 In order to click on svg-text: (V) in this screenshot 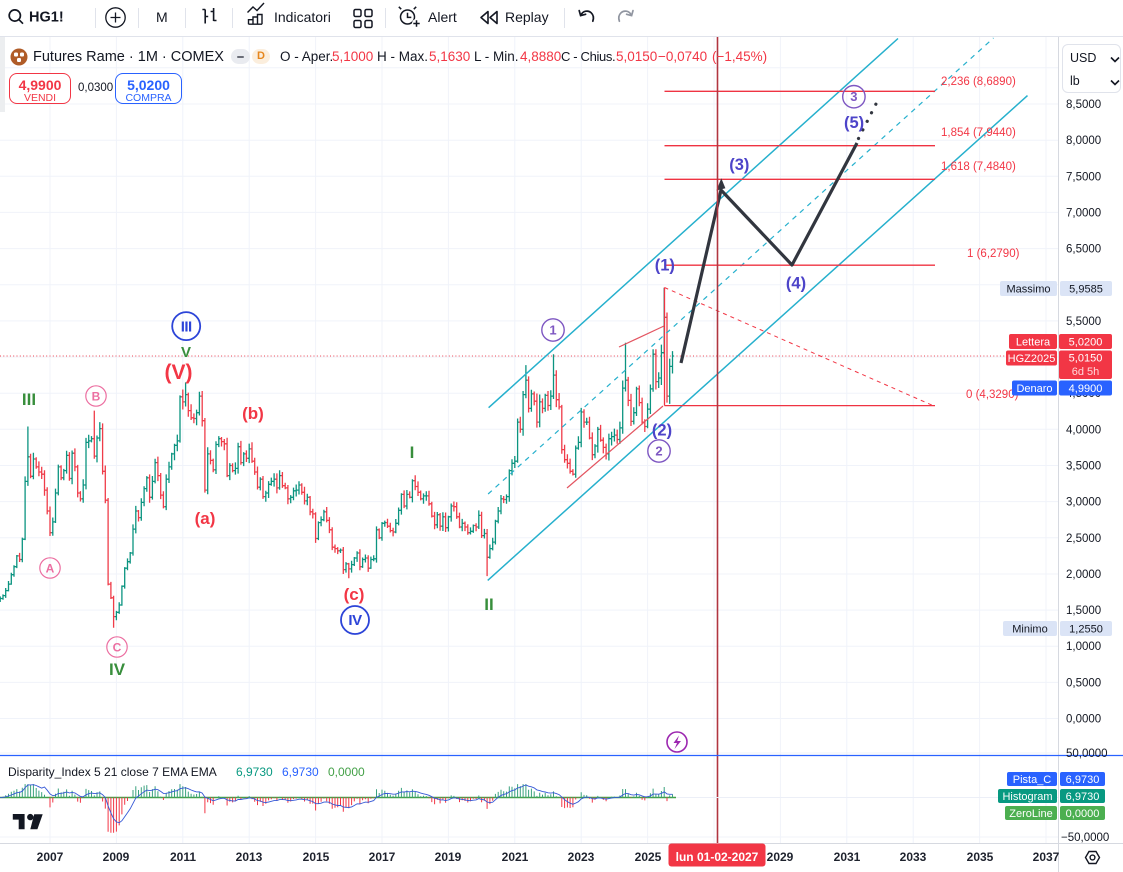, I will do `click(179, 372)`.